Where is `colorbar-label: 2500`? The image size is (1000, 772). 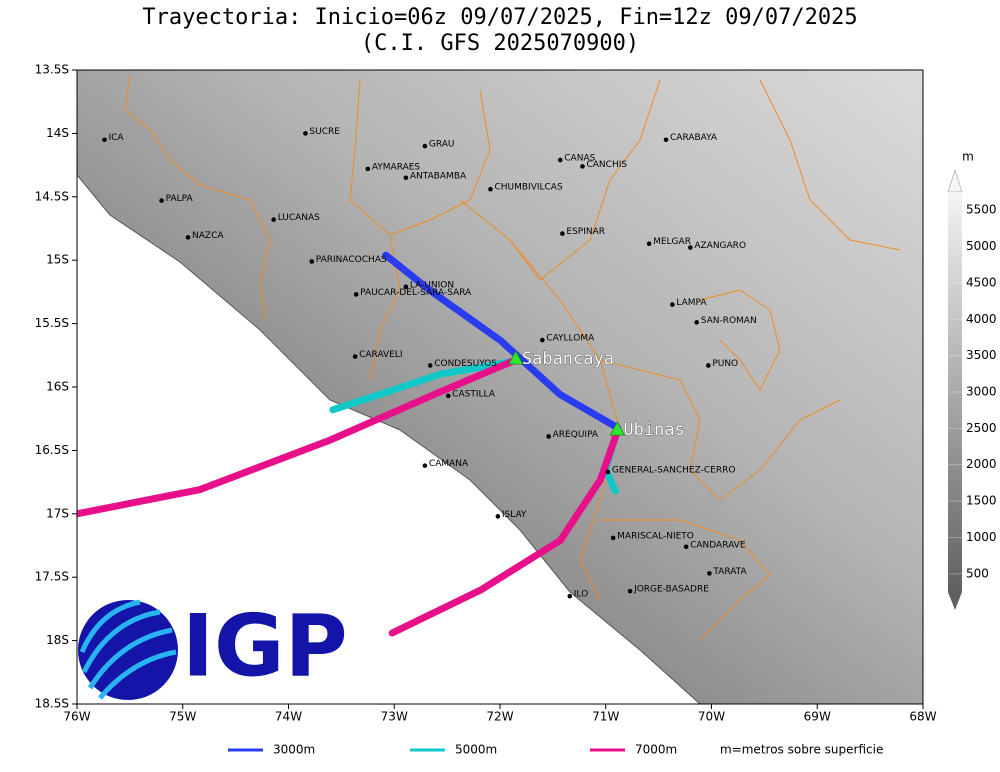
colorbar-label: 2500 is located at coordinates (981, 428).